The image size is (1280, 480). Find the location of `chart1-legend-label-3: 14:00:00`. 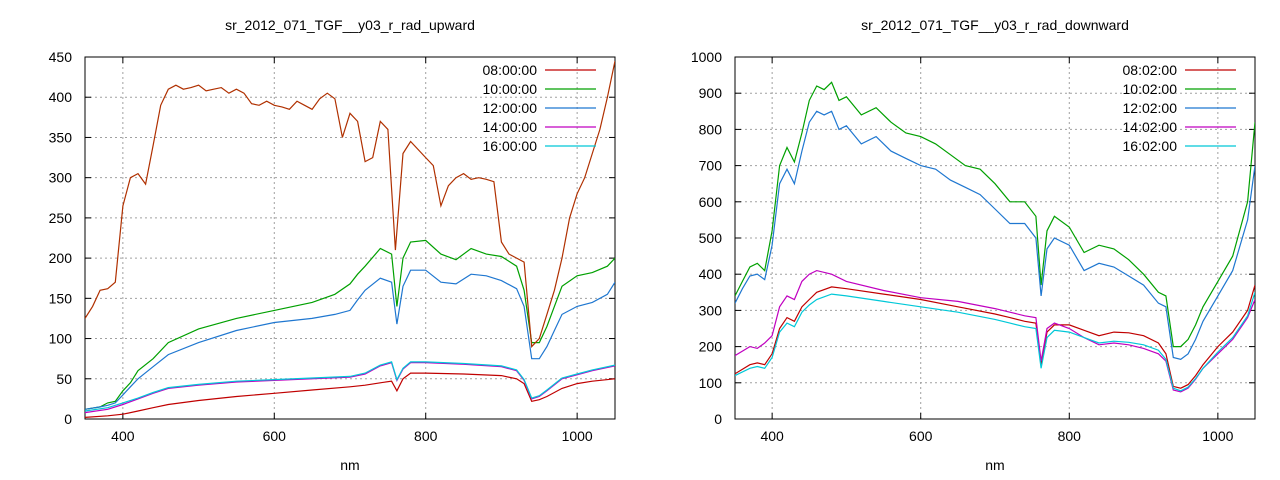

chart1-legend-label-3: 14:00:00 is located at coordinates (510, 127).